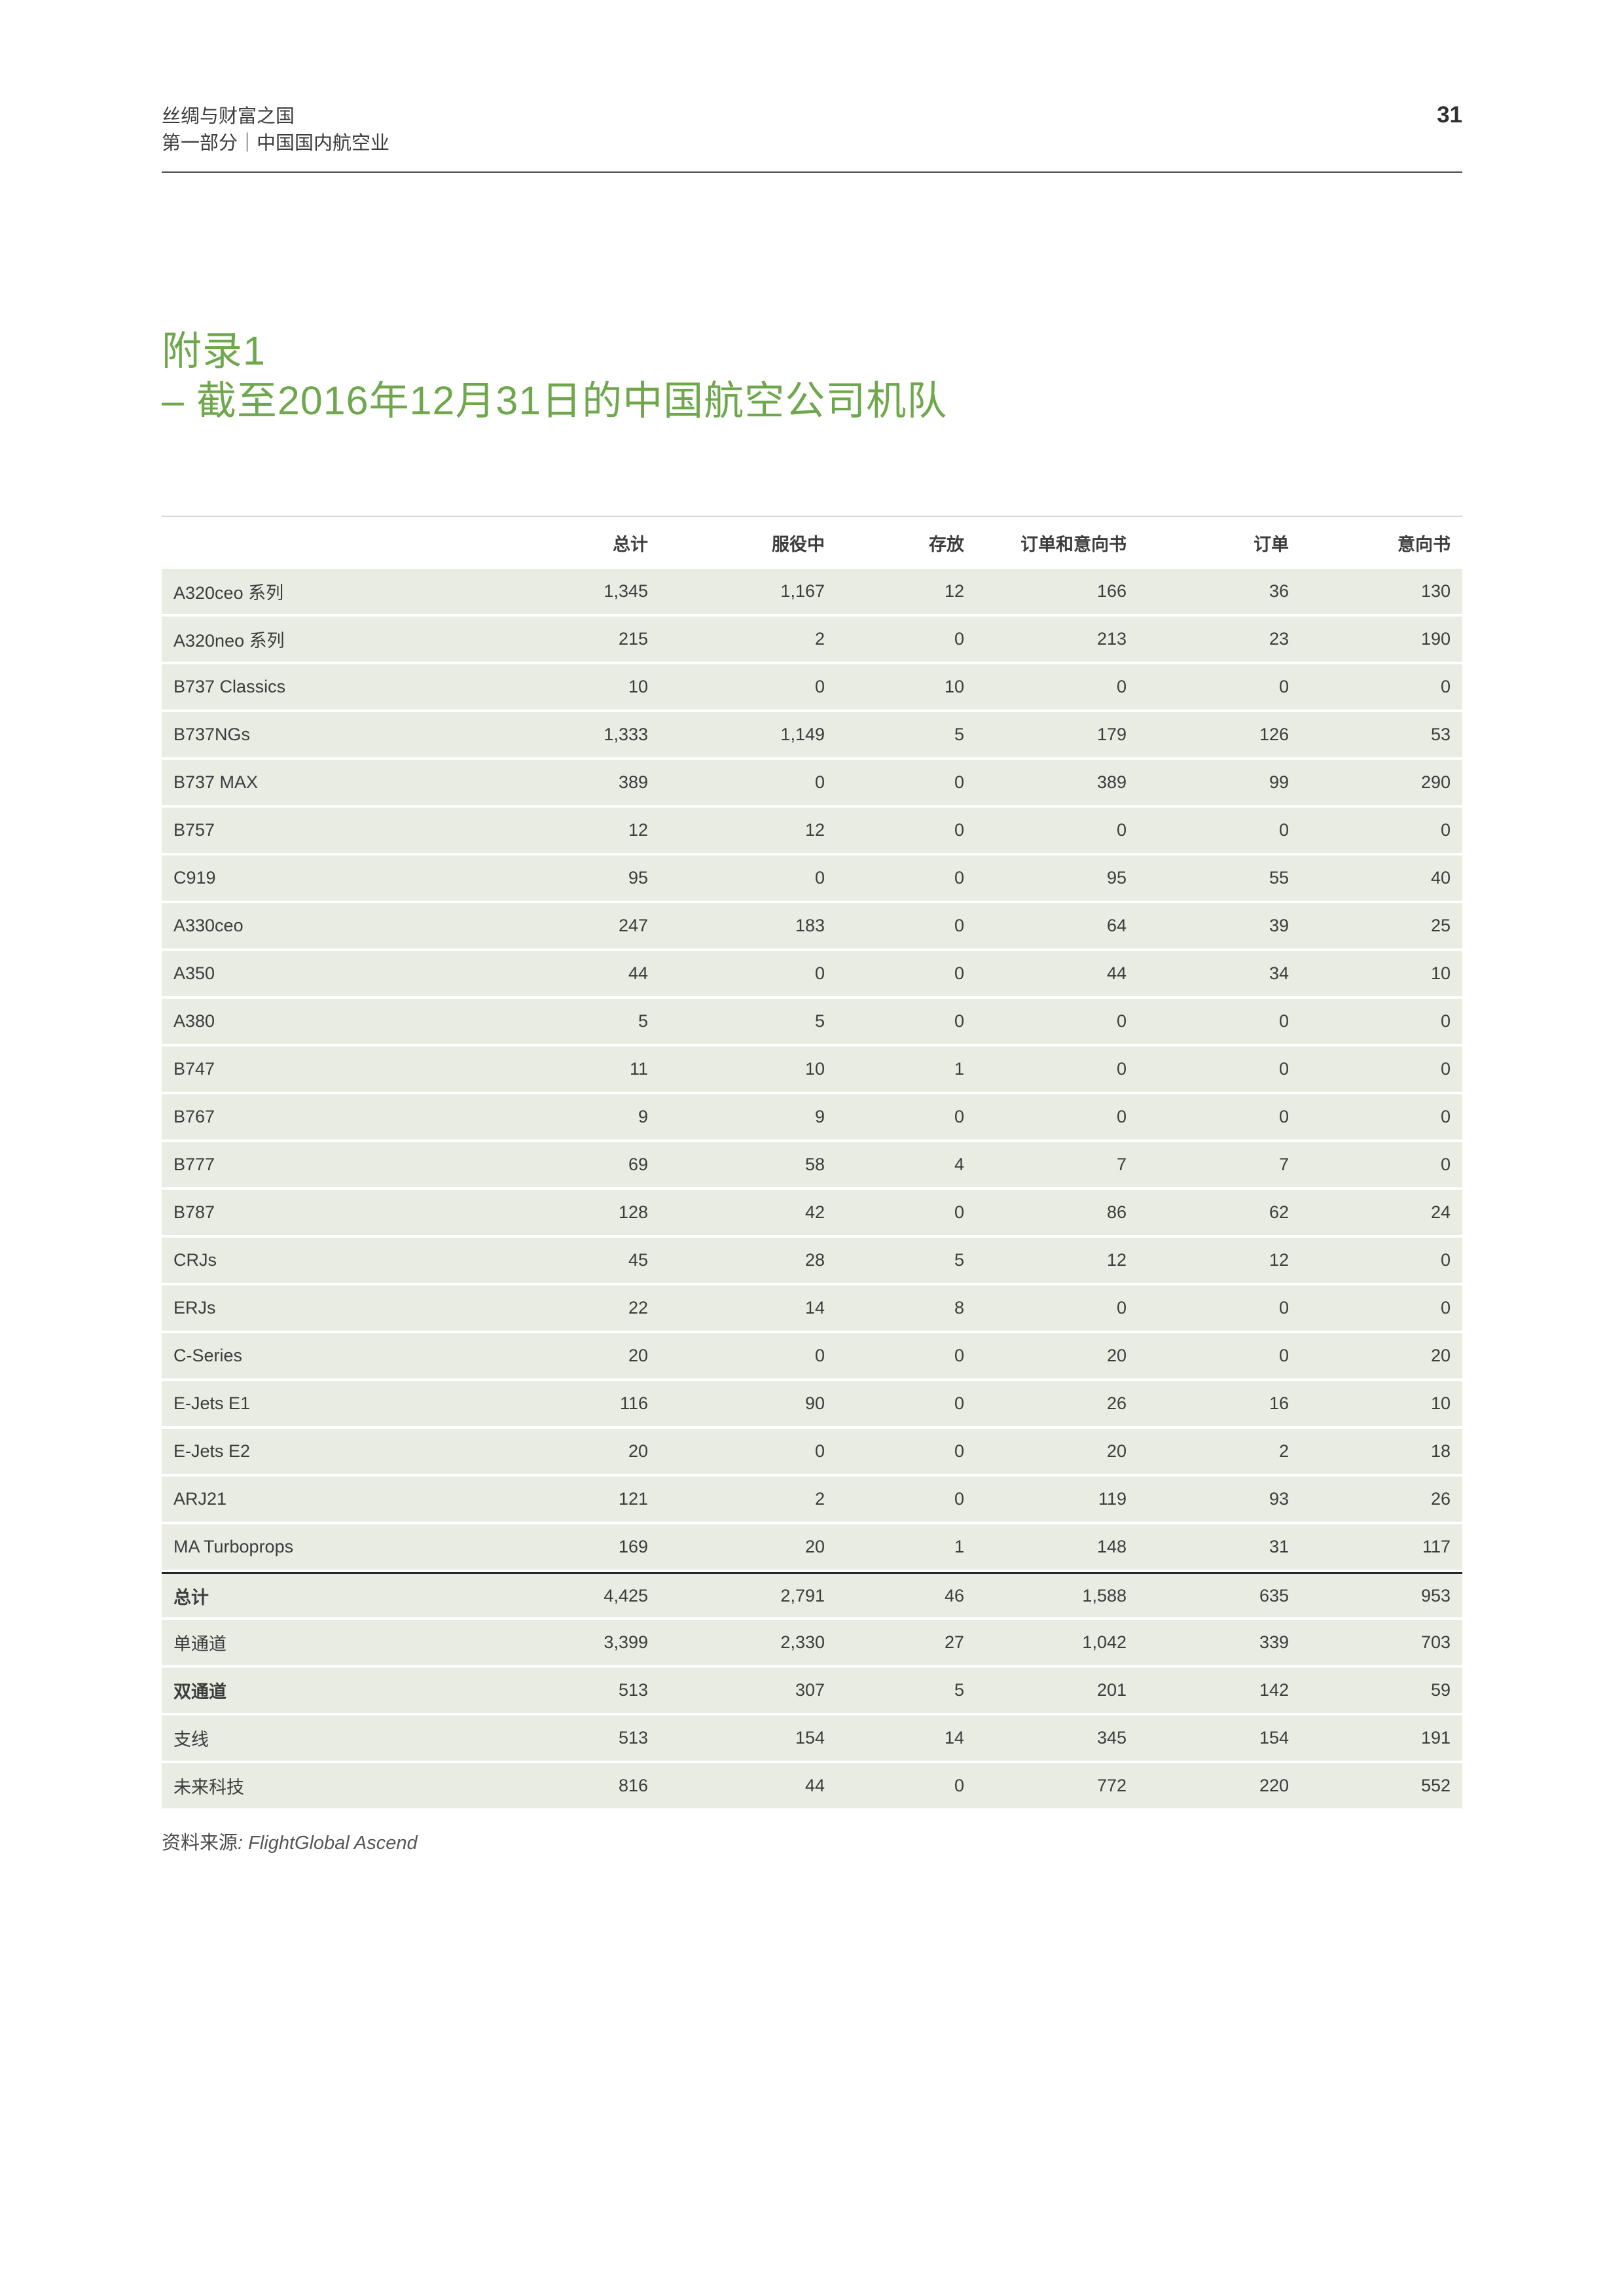 This screenshot has height=2296, width=1624. What do you see at coordinates (812, 878) in the screenshot?
I see `table-row: C919 95 0 0 95 55 40` at bounding box center [812, 878].